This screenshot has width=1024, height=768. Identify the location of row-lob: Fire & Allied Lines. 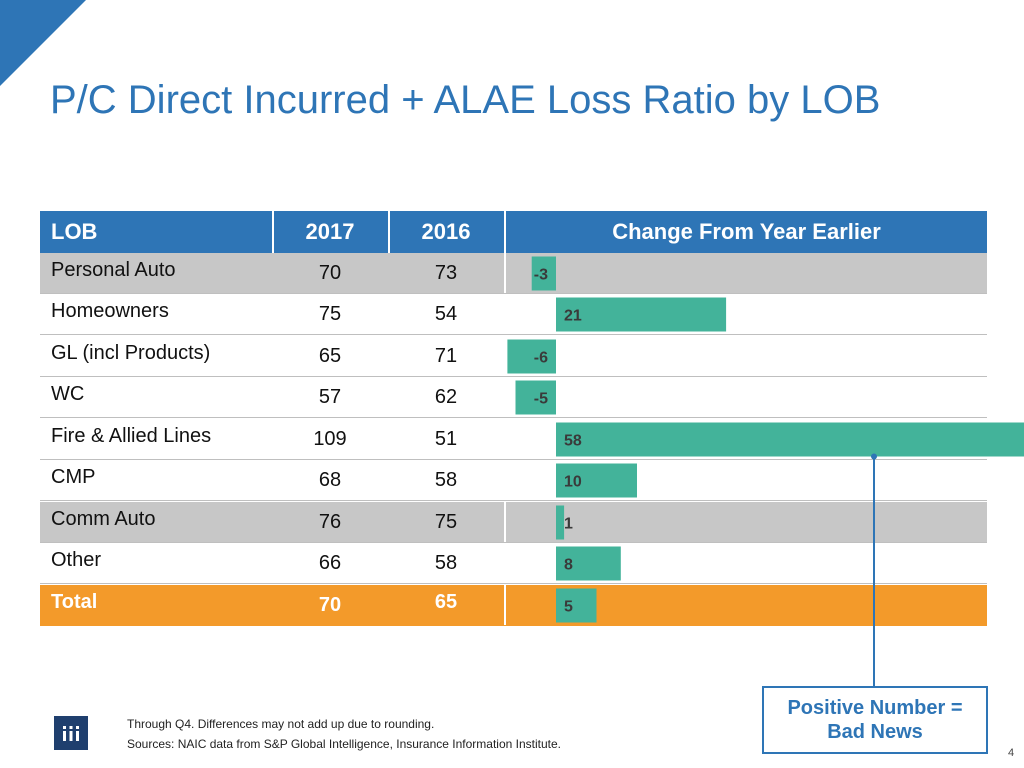
(131, 436).